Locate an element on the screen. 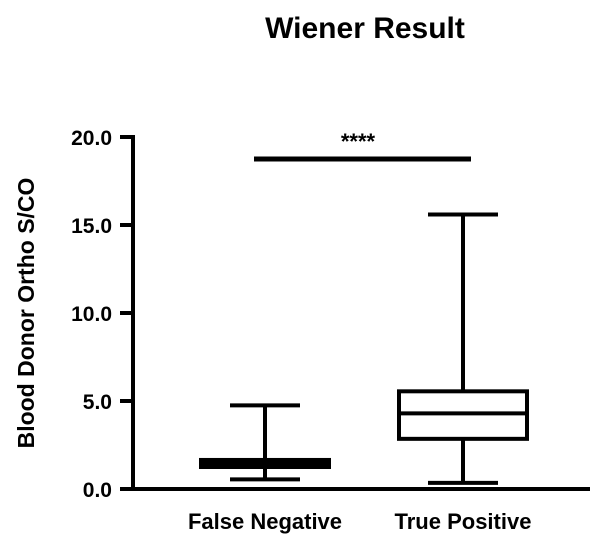 The width and height of the screenshot is (591, 537). chart-title: Wiener Result is located at coordinates (365, 28).